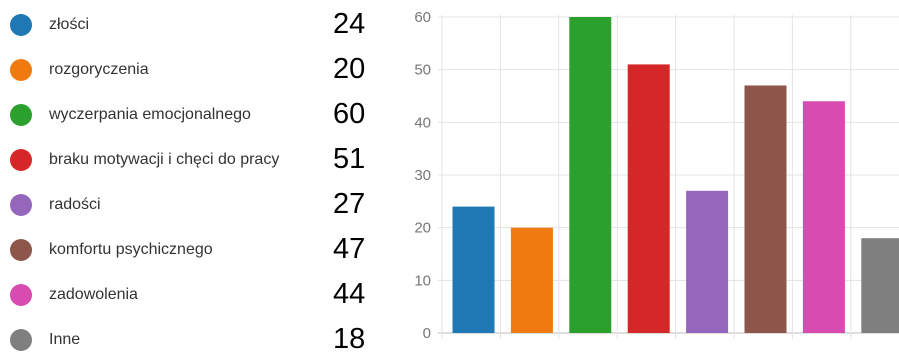 The image size is (899, 356). What do you see at coordinates (349, 339) in the screenshot?
I see `legend-count: 18` at bounding box center [349, 339].